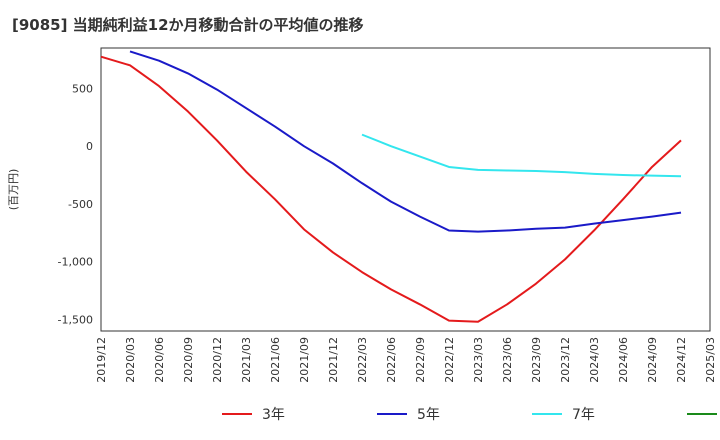 This screenshot has height=440, width=720. I want to click on x-tick-label: 2025/03, so click(710, 360).